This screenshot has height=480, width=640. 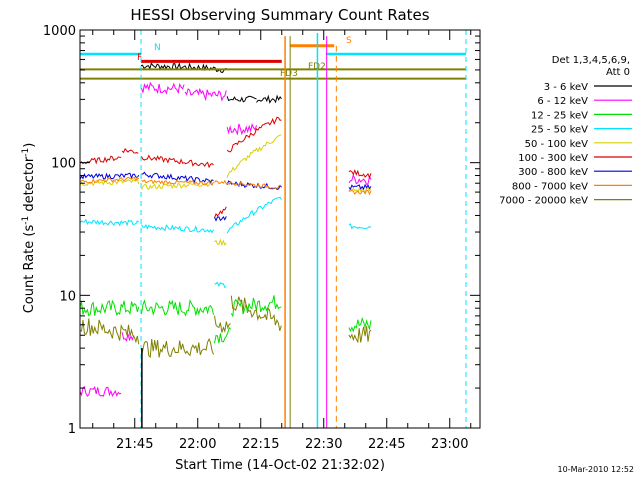 What do you see at coordinates (197, 444) in the screenshot?
I see `x-tick-label: 22:00` at bounding box center [197, 444].